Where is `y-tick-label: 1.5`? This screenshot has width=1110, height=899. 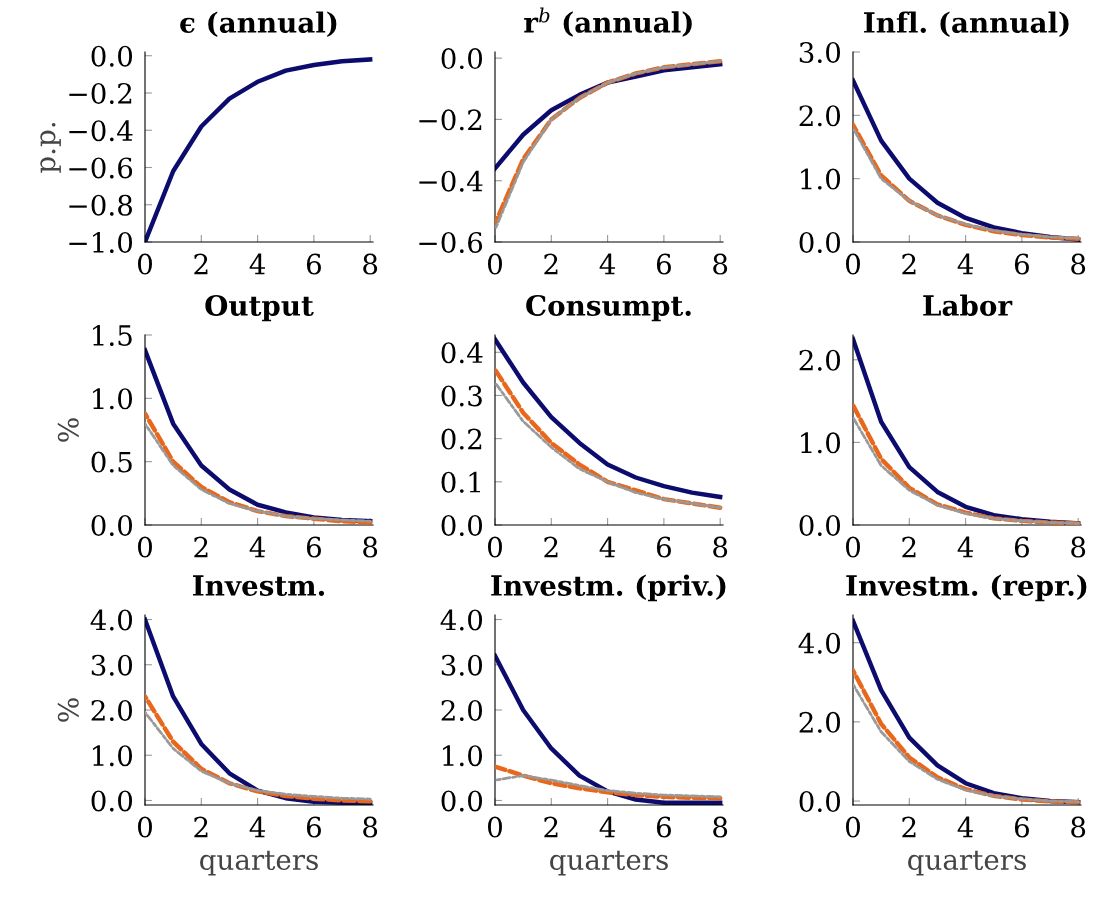 y-tick-label: 1.5 is located at coordinates (112, 335).